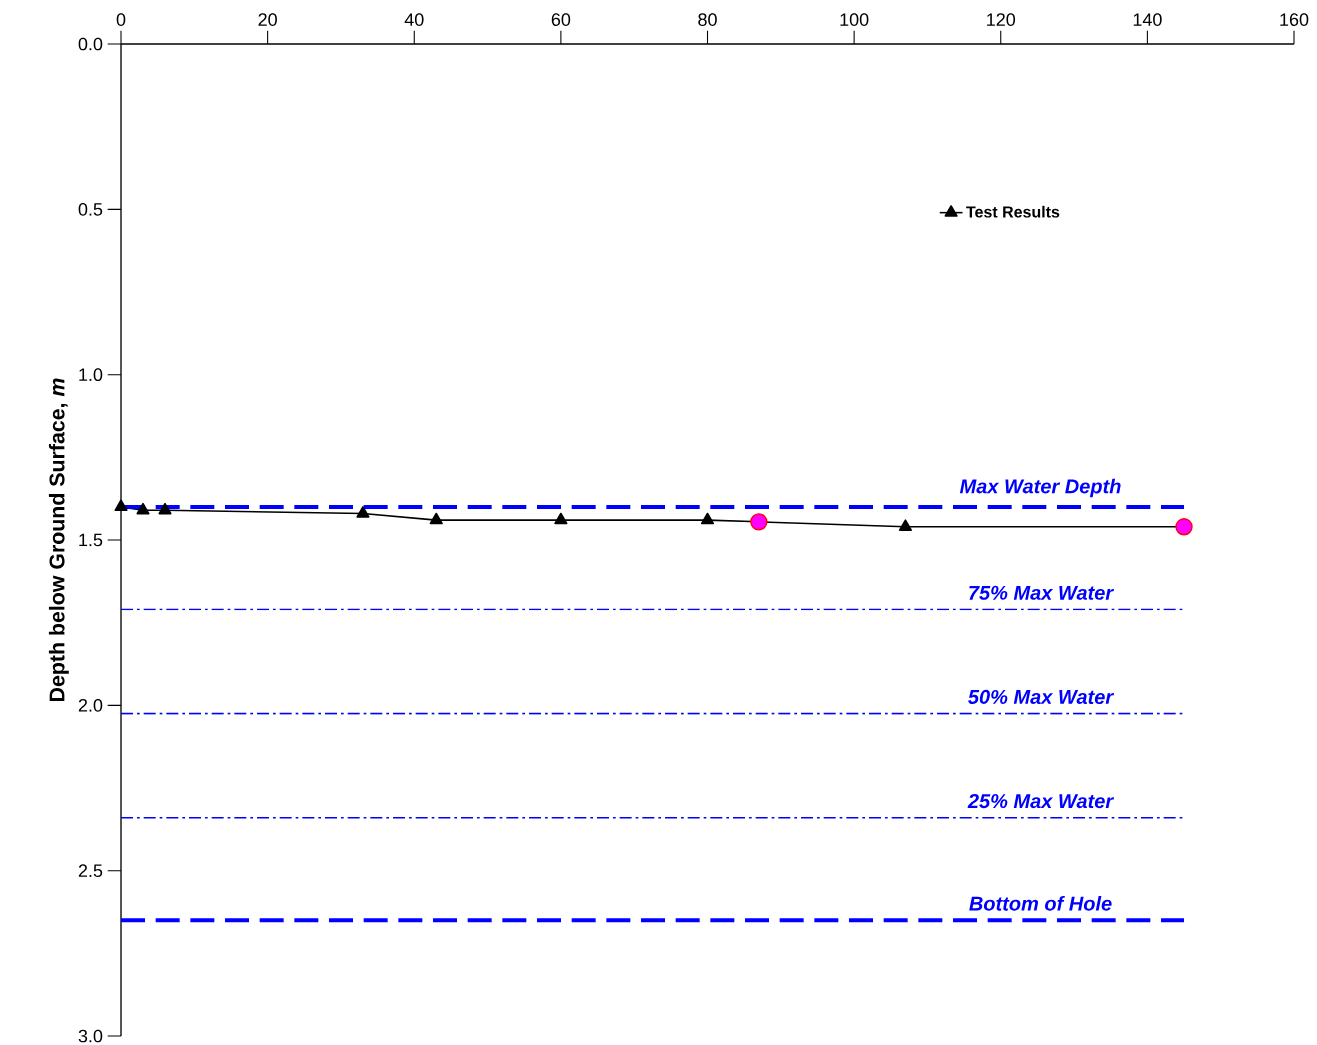 This screenshot has height=1045, width=1317. I want to click on y-tick-label: 1.0, so click(91, 375).